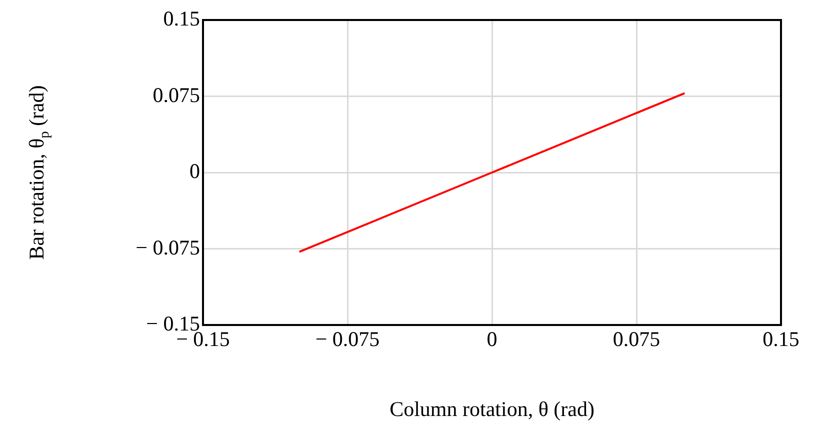 The width and height of the screenshot is (817, 431). What do you see at coordinates (492, 339) in the screenshot?
I see `x-tick-label: 0` at bounding box center [492, 339].